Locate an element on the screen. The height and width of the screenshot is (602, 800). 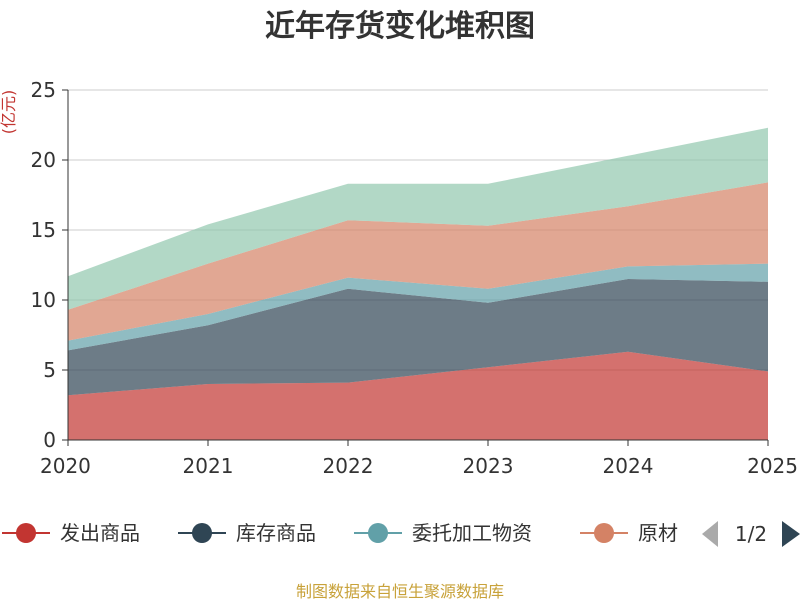
legend-label: 发出商品 is located at coordinates (100, 533).